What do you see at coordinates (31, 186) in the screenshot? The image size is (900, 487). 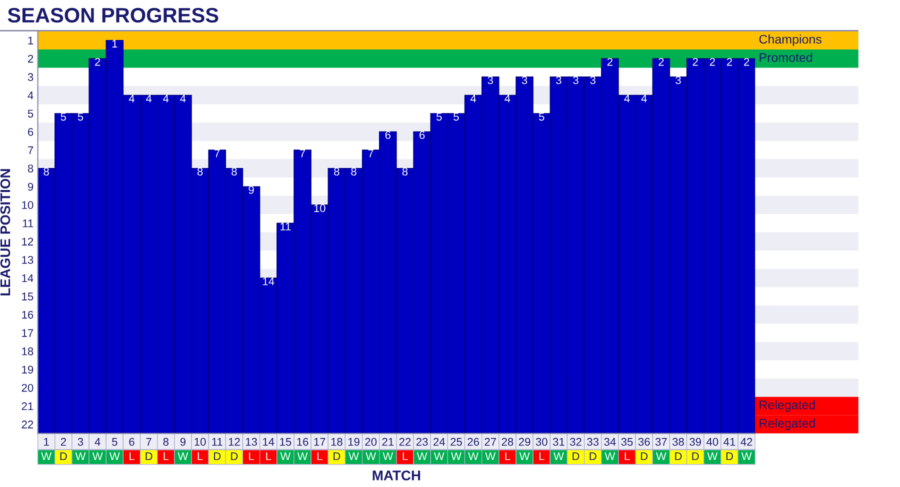 I see `y-tick-label: 9` at bounding box center [31, 186].